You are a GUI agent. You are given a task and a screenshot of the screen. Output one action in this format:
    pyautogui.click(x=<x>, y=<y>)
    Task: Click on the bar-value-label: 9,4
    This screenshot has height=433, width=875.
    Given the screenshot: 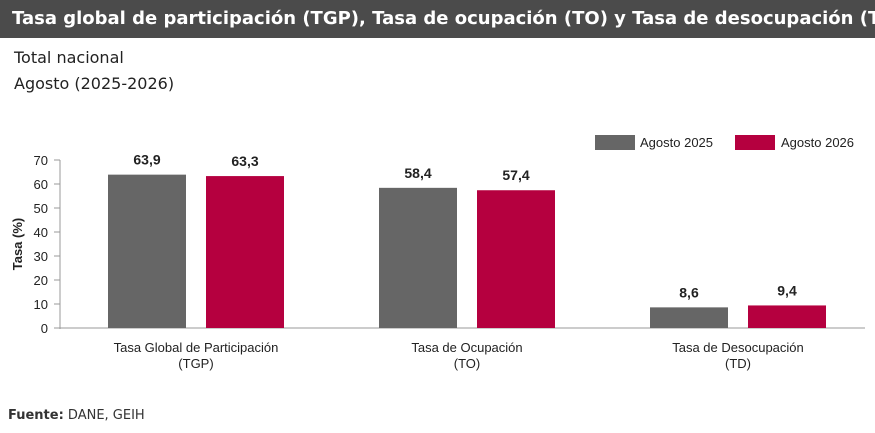 What is the action you would take?
    pyautogui.click(x=787, y=290)
    